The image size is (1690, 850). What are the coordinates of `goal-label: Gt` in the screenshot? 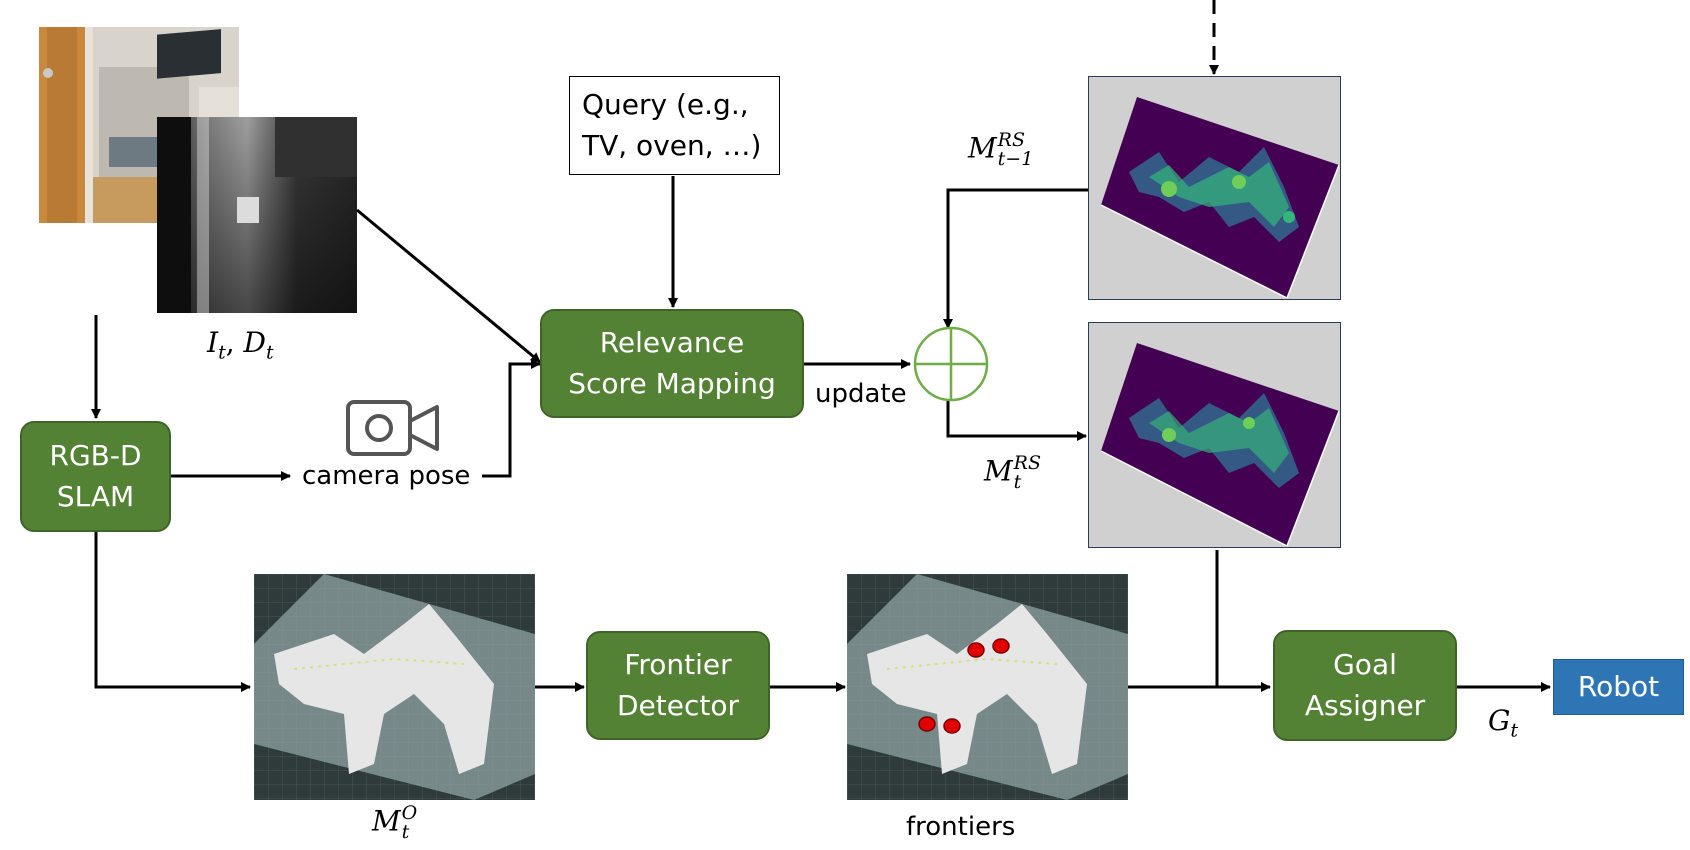 It's located at (1503, 723).